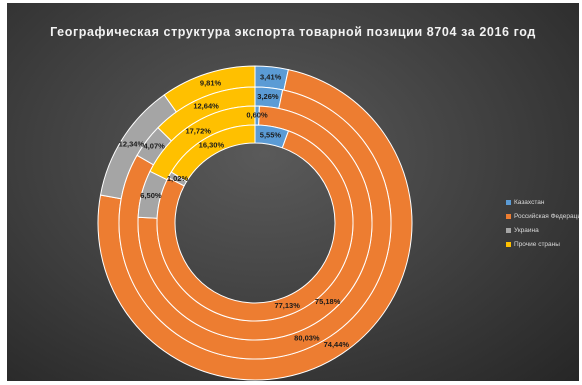 This screenshot has height=385, width=582. What do you see at coordinates (155, 146) in the screenshot?
I see `data-label-second-ukraine: 4,07%` at bounding box center [155, 146].